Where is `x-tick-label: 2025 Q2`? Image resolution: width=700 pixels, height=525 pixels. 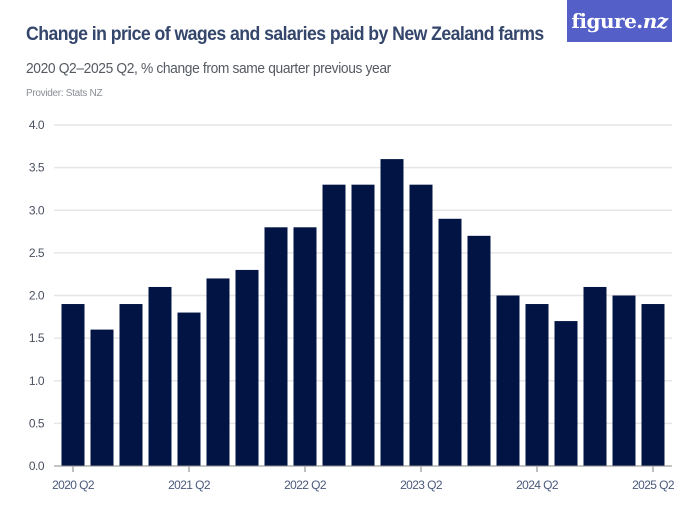
x-tick-label: 2025 Q2 is located at coordinates (653, 485).